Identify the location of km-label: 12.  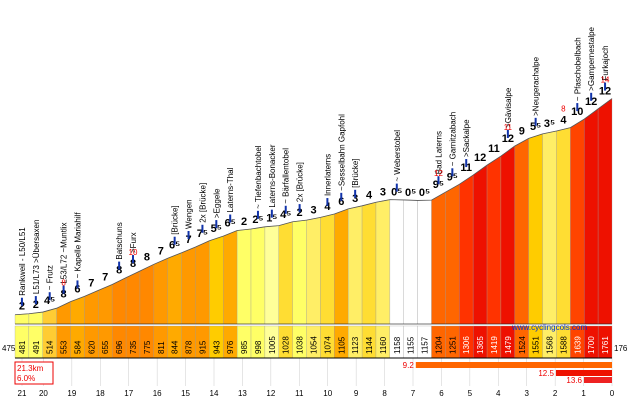
(270, 393).